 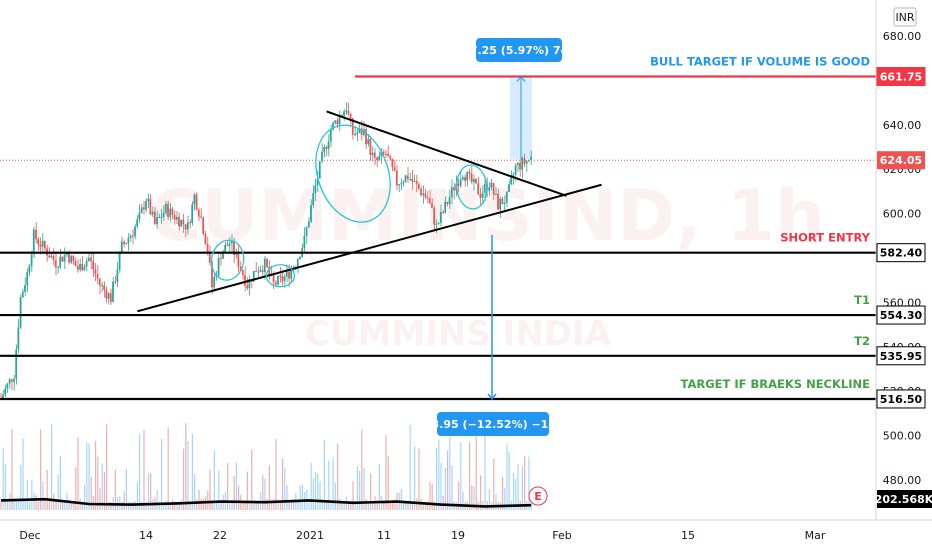 I want to click on level-badge-short-entry, so click(x=901, y=253).